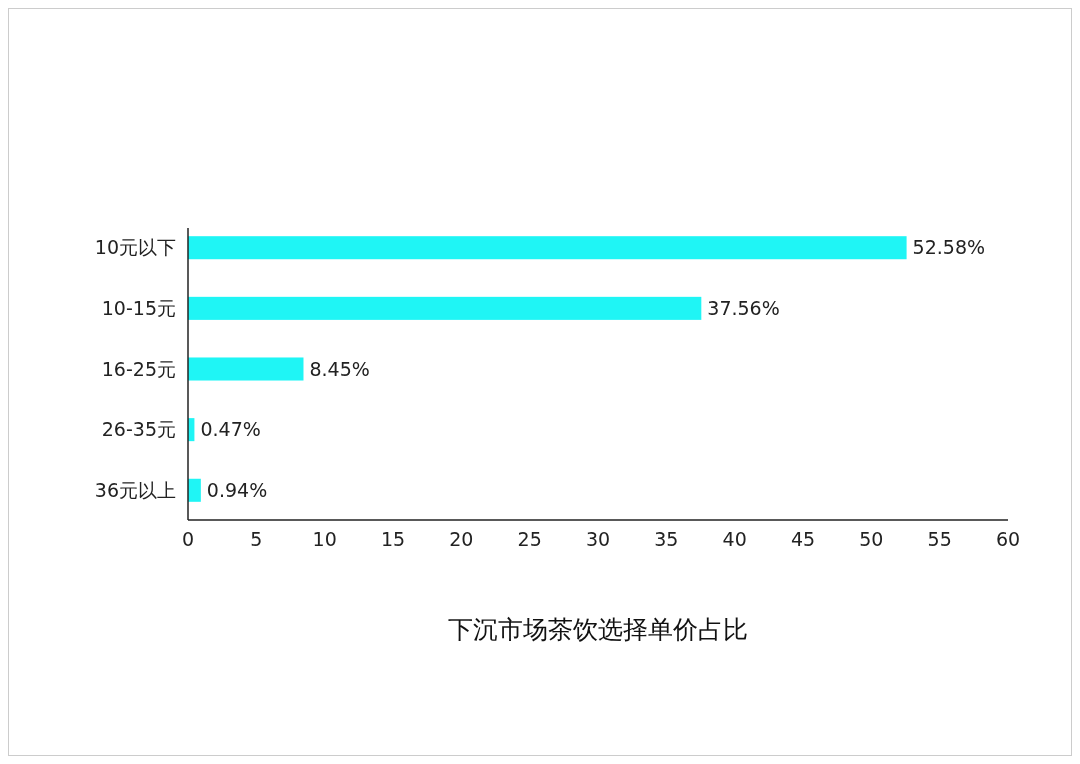 The height and width of the screenshot is (764, 1080). Describe the element at coordinates (138, 308) in the screenshot. I see `y-tick-label: 10-15元` at that location.